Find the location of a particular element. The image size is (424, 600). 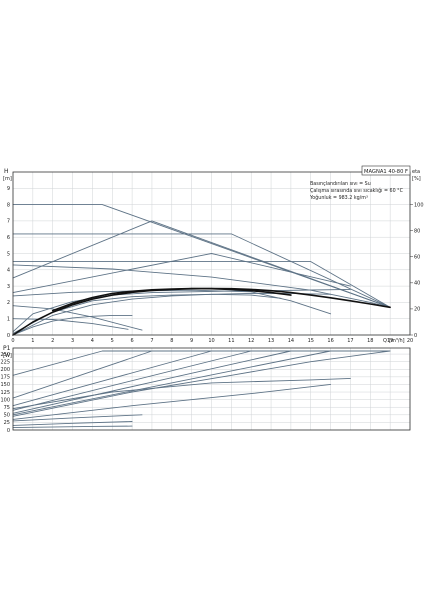

y-tick-label: 175 is located at coordinates (5, 378).